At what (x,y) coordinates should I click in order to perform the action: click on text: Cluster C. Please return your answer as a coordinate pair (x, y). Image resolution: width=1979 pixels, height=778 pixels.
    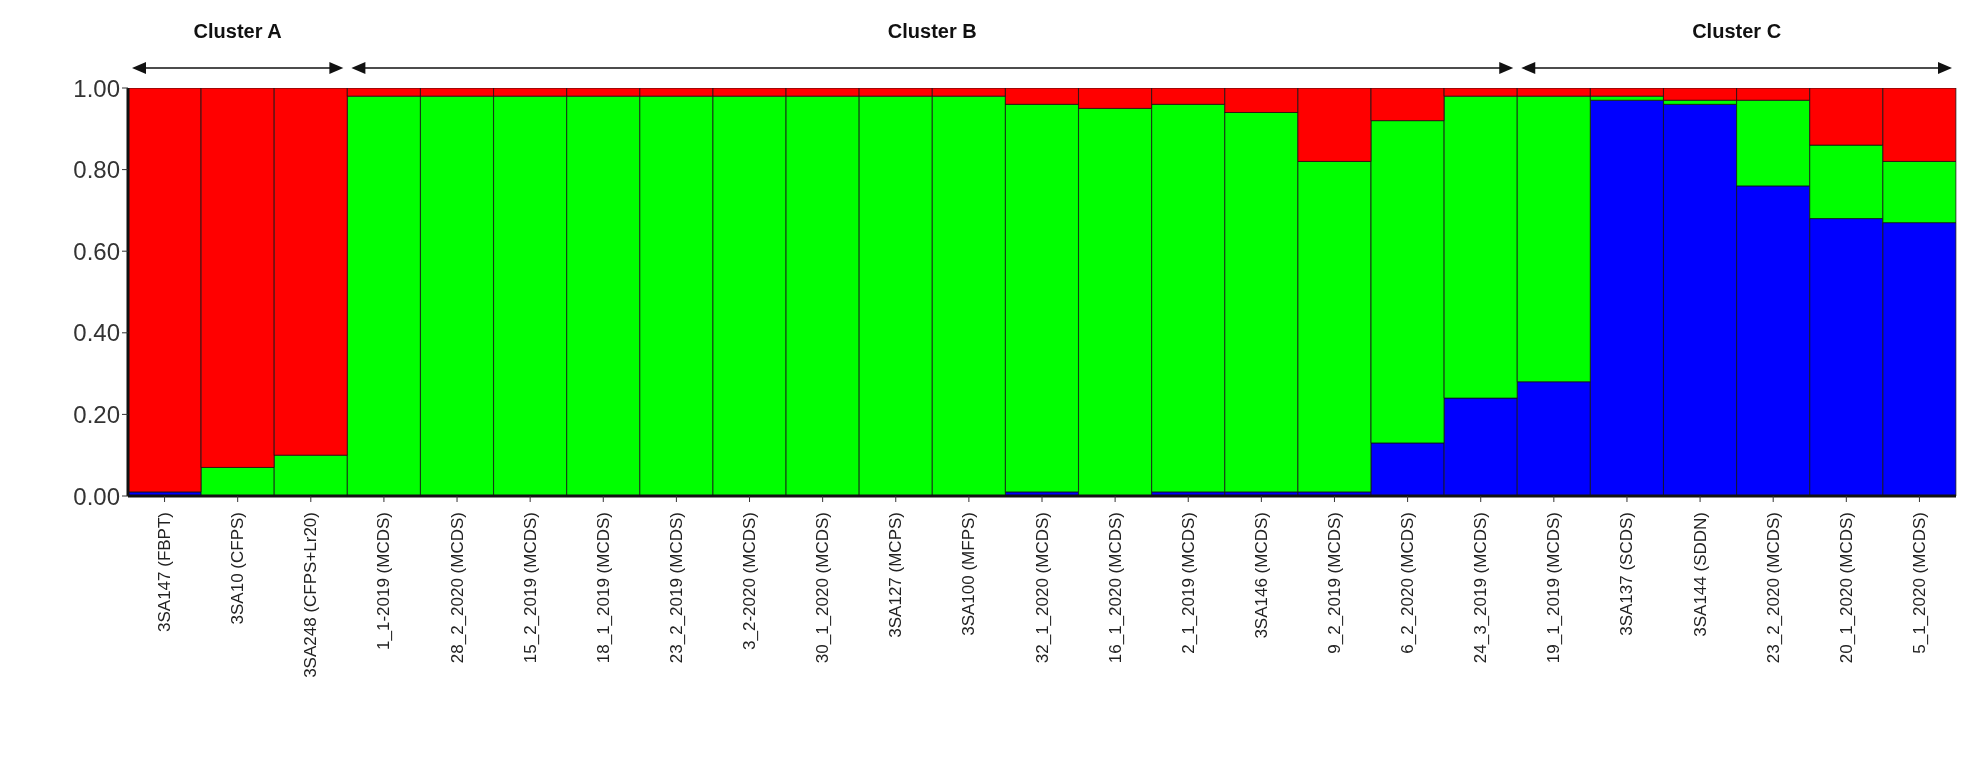
    Looking at the image, I should click on (1737, 31).